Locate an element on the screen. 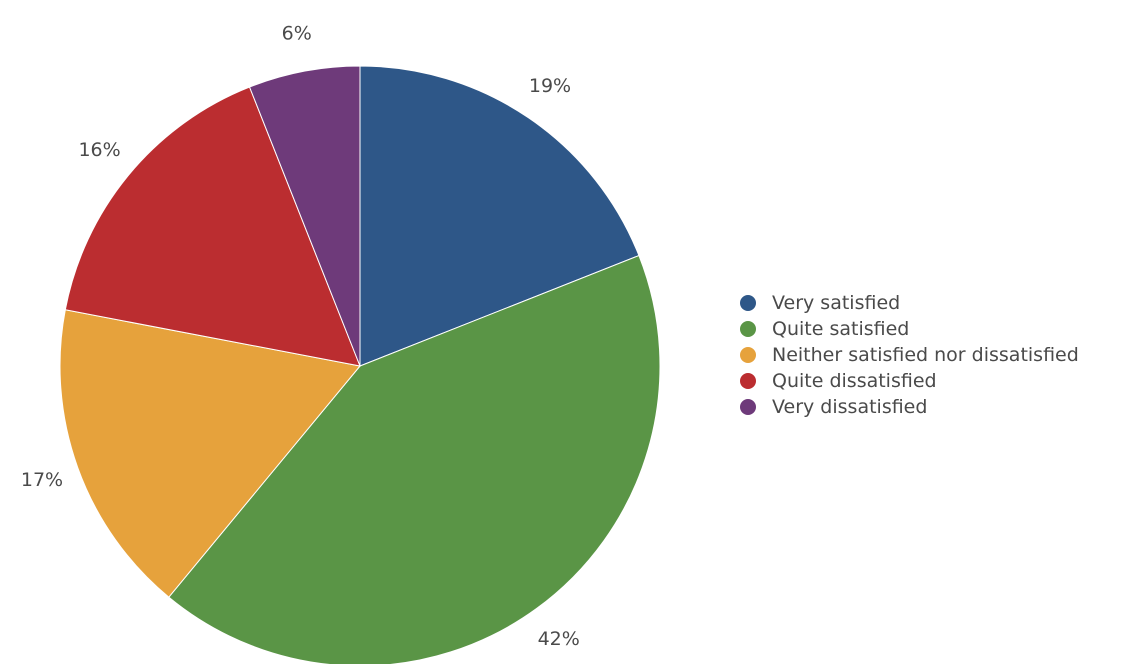 The height and width of the screenshot is (664, 1130). legend-label: Very dissatisfied is located at coordinates (850, 407).